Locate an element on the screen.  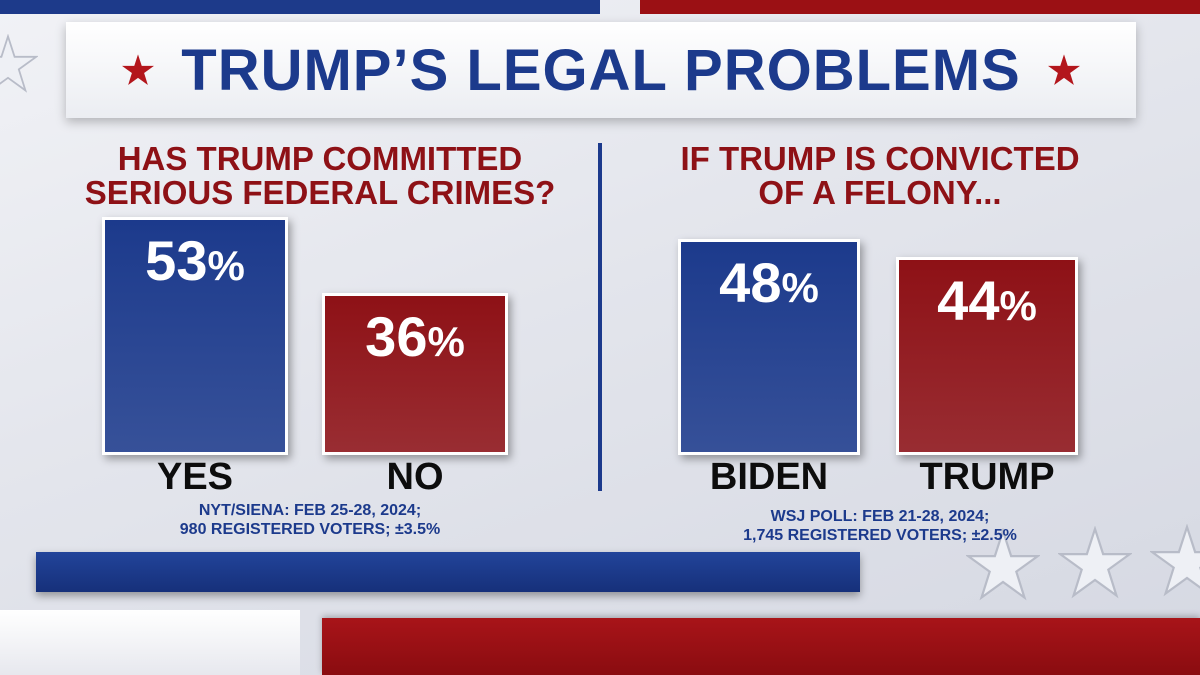
source-line: 1,745 REGISTERED VOTERS; ±2.5% is located at coordinates (880, 535).